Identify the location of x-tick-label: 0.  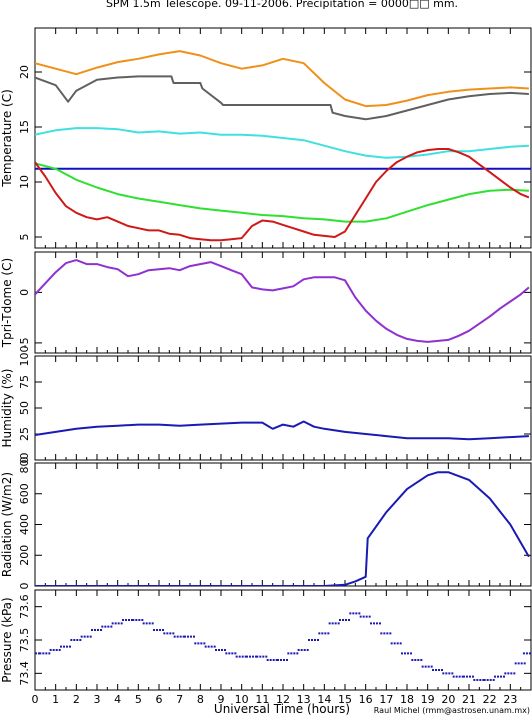
(35, 699).